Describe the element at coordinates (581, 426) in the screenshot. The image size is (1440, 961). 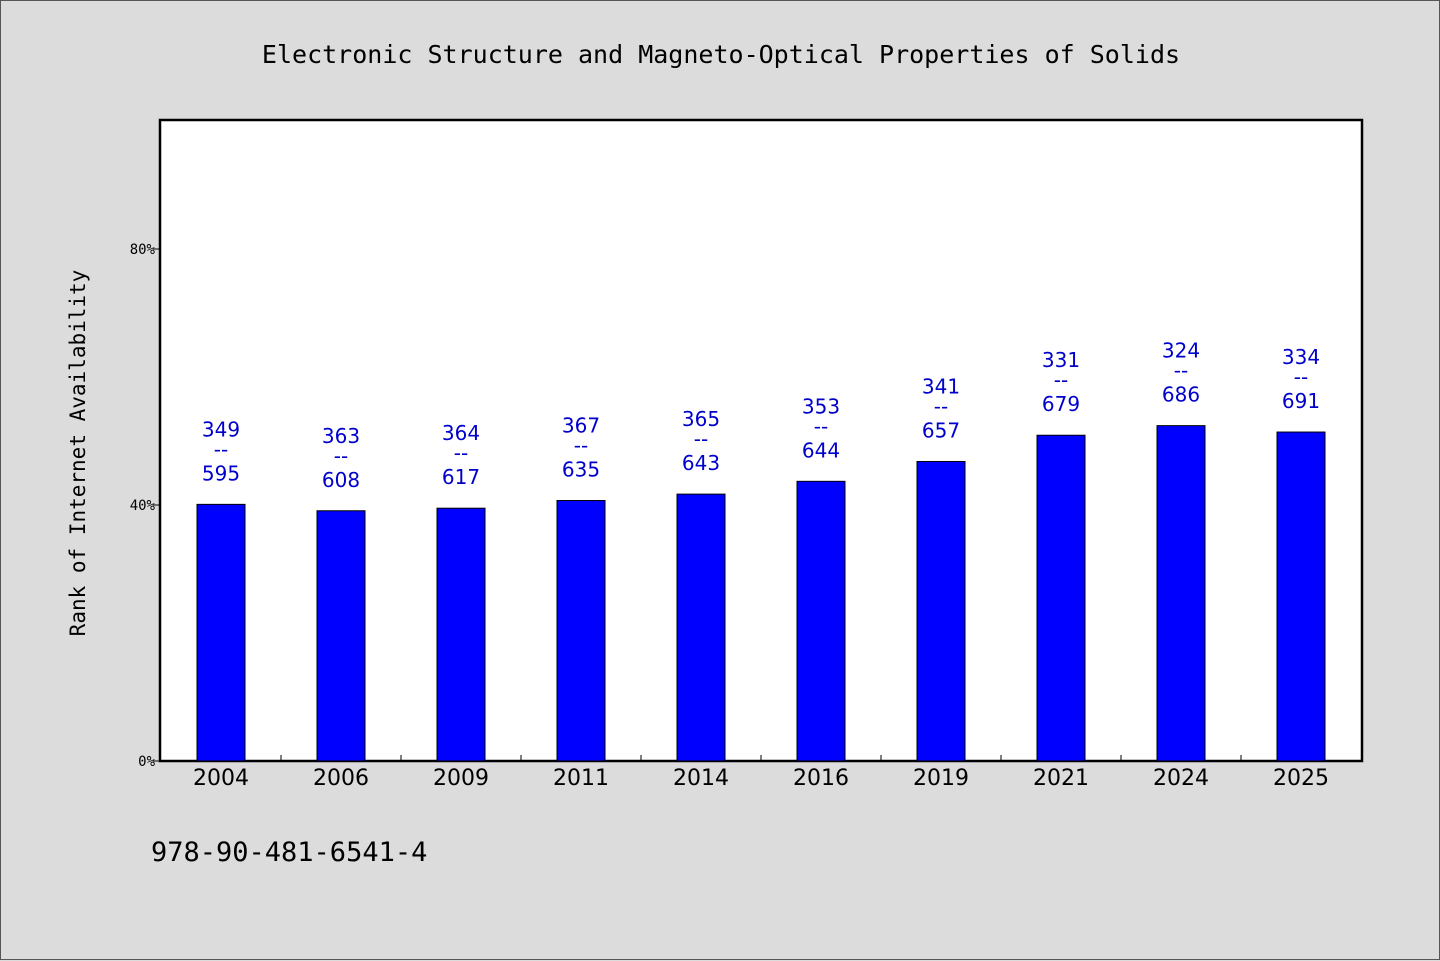
I see `bar-label-numerator: 367` at that location.